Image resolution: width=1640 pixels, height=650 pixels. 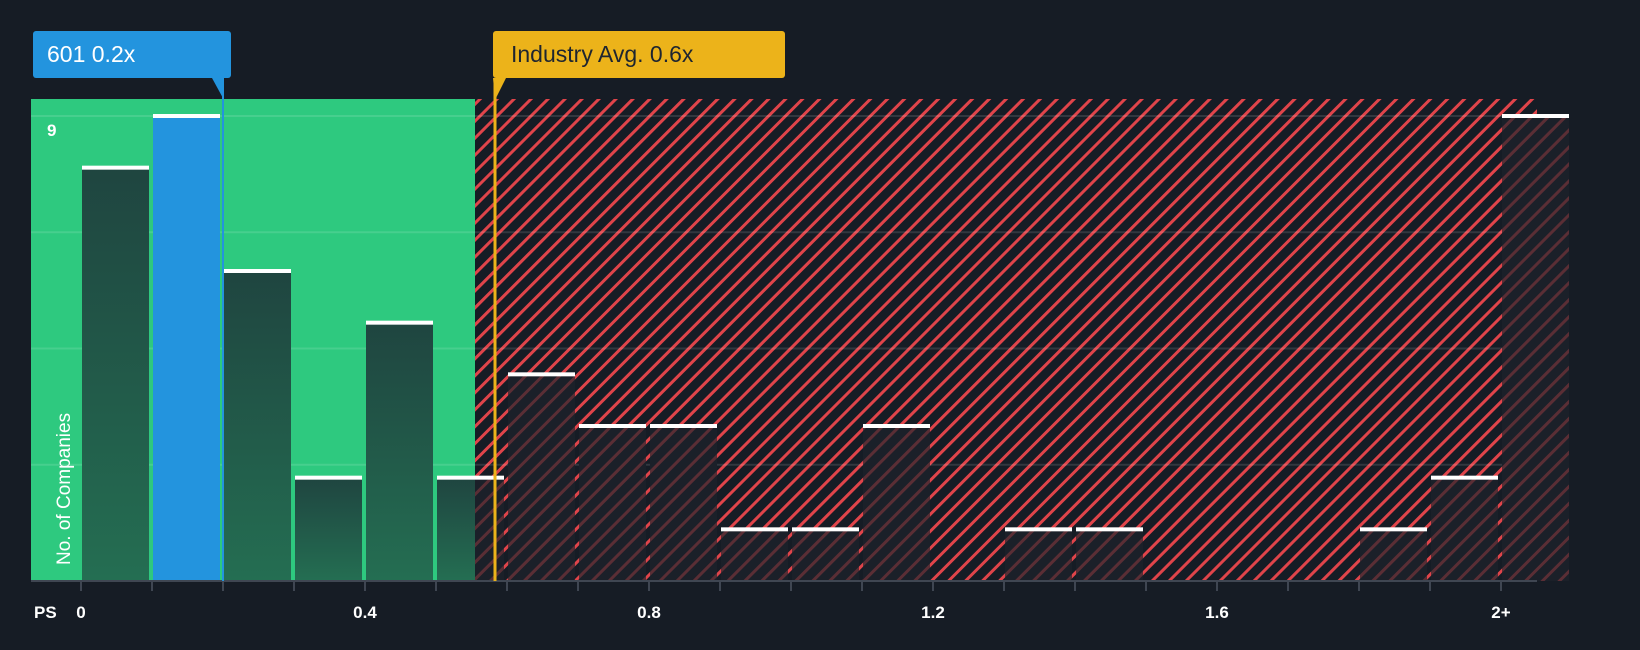 I want to click on x-tick-label: 1.2, so click(x=933, y=612).